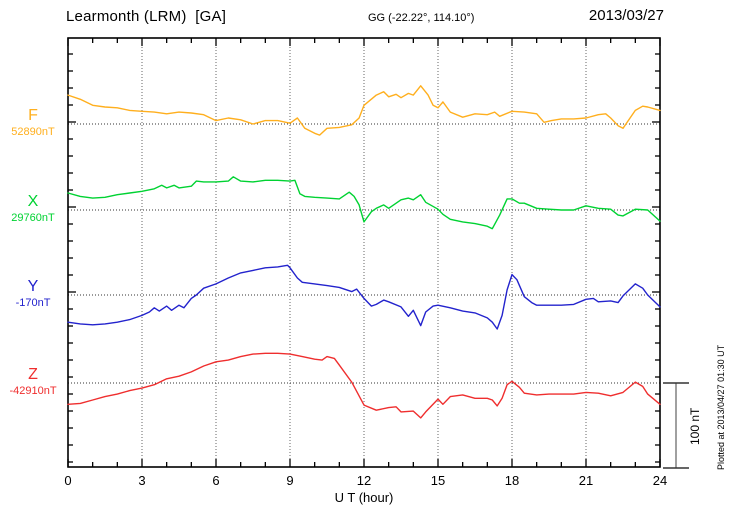 The height and width of the screenshot is (520, 730). Describe the element at coordinates (33, 132) in the screenshot. I see `series-baseline-value: 52890nT` at that location.